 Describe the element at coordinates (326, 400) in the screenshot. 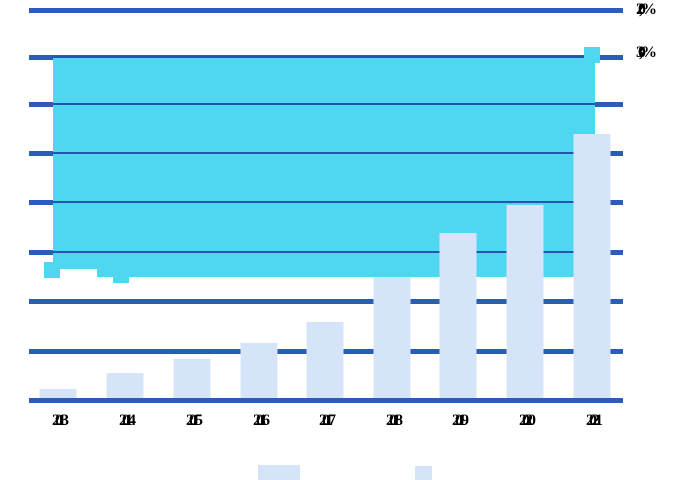

I see `x-axis-line` at that location.